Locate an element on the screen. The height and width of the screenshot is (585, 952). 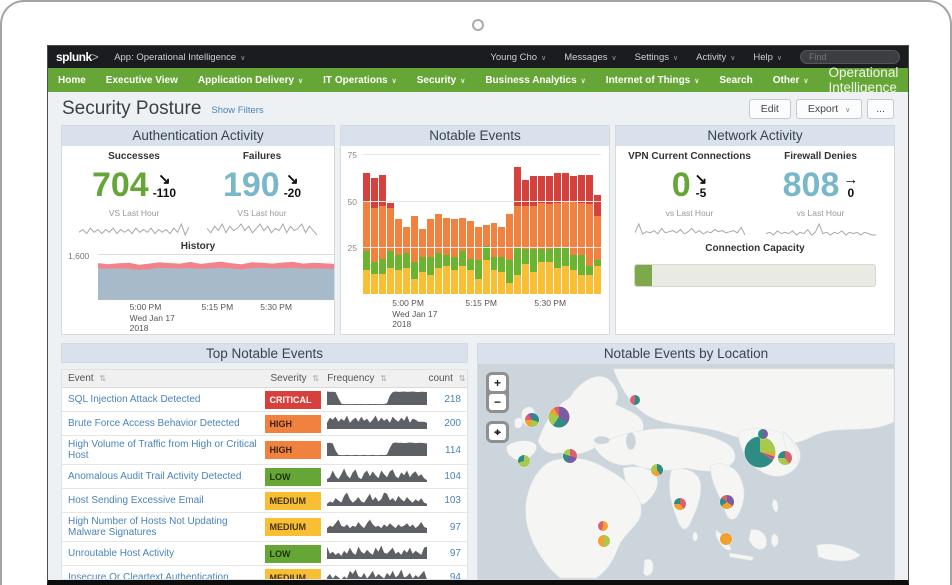
nav-item-security: Security ∨ is located at coordinates (441, 80).